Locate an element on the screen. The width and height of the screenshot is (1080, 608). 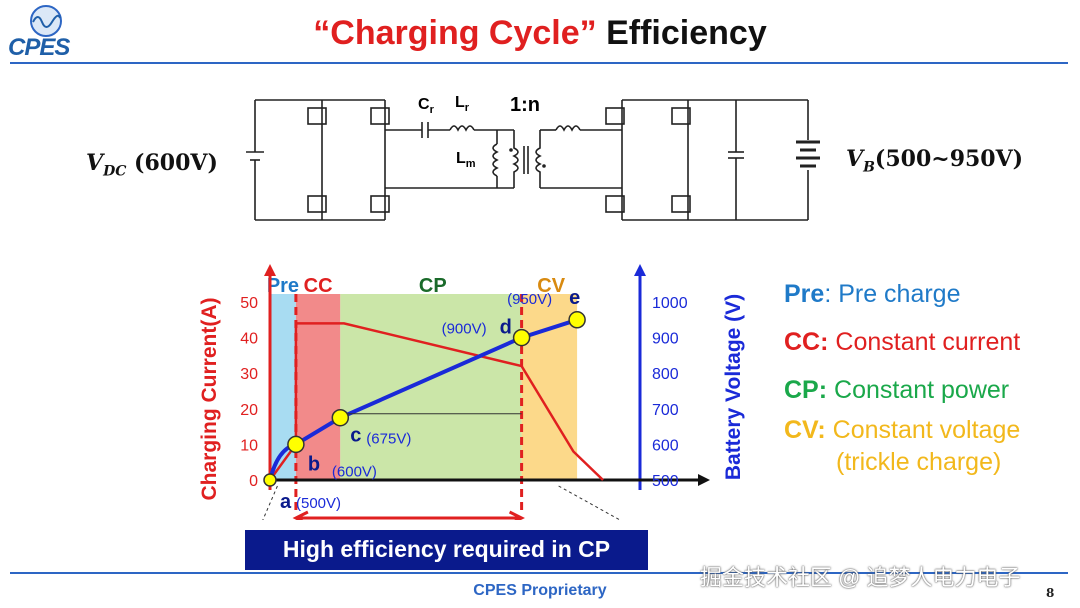
title-quoted: “Charging Cycle” is located at coordinates (455, 33).